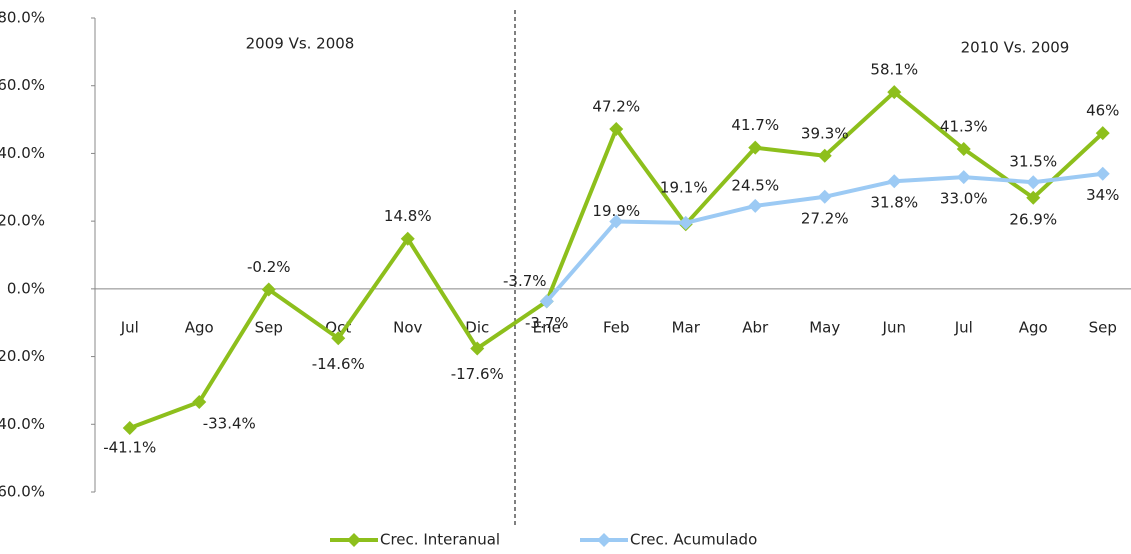 This screenshot has width=1131, height=554. What do you see at coordinates (22, 153) in the screenshot?
I see `y-tick-label: 40.0%` at bounding box center [22, 153].